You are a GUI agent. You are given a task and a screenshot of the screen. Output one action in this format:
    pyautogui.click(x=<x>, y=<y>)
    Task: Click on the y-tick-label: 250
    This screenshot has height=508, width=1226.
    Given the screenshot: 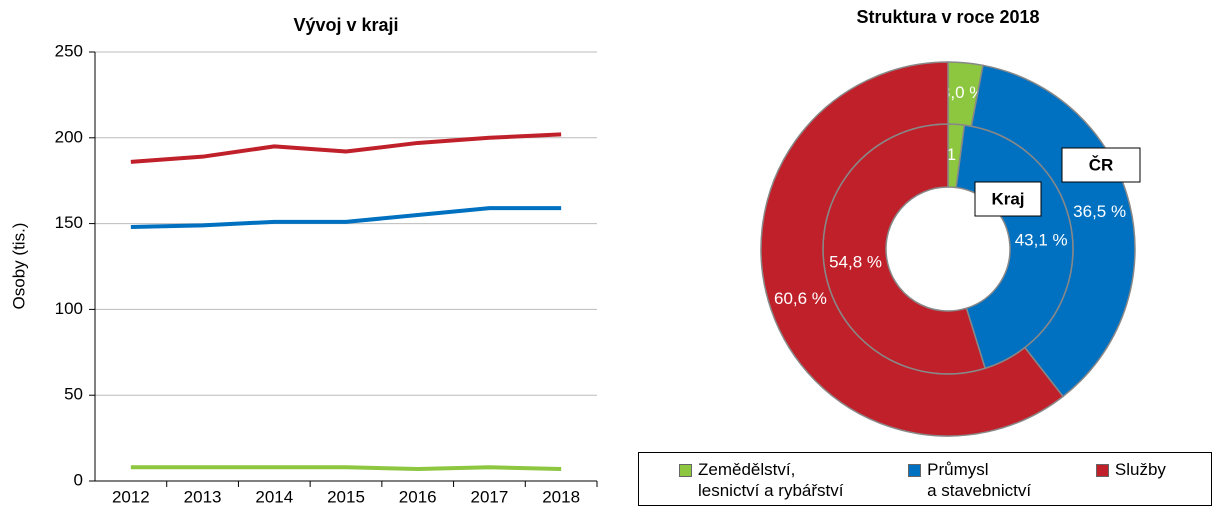 What is the action you would take?
    pyautogui.click(x=69, y=50)
    